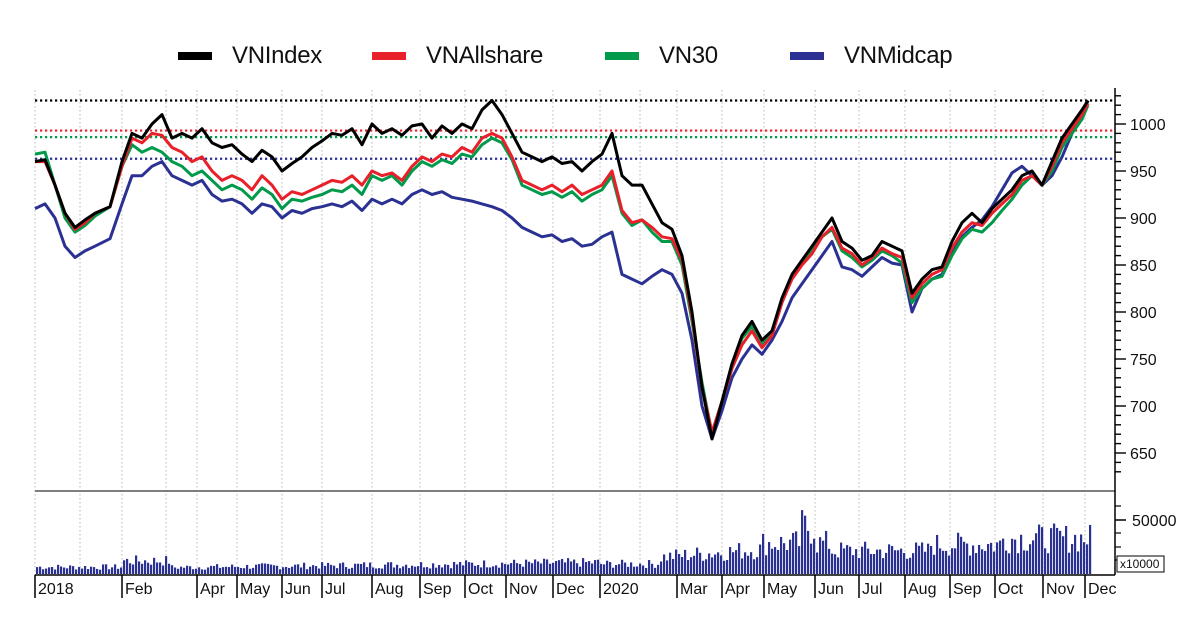  Describe the element at coordinates (1148, 125) in the screenshot. I see `y-tick-label: 1000` at that location.